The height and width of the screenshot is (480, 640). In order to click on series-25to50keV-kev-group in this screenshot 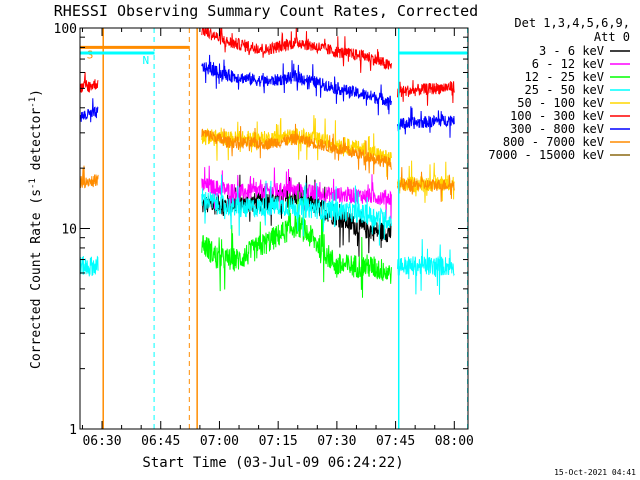, I will do `click(267, 234)`.